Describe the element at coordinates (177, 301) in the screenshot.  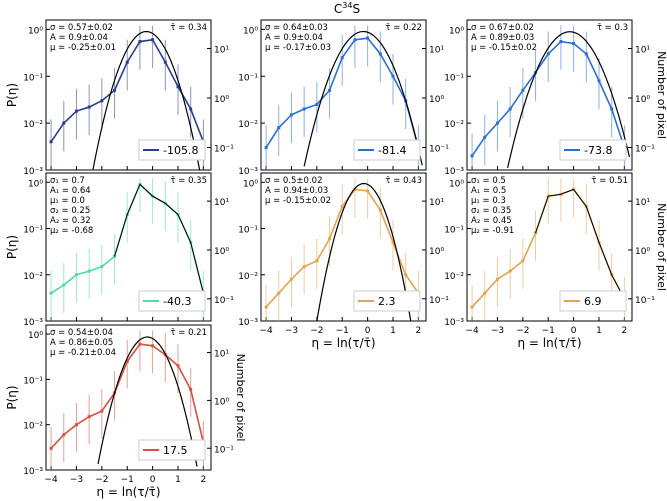
I see `legend-label: -40.3` at that location.